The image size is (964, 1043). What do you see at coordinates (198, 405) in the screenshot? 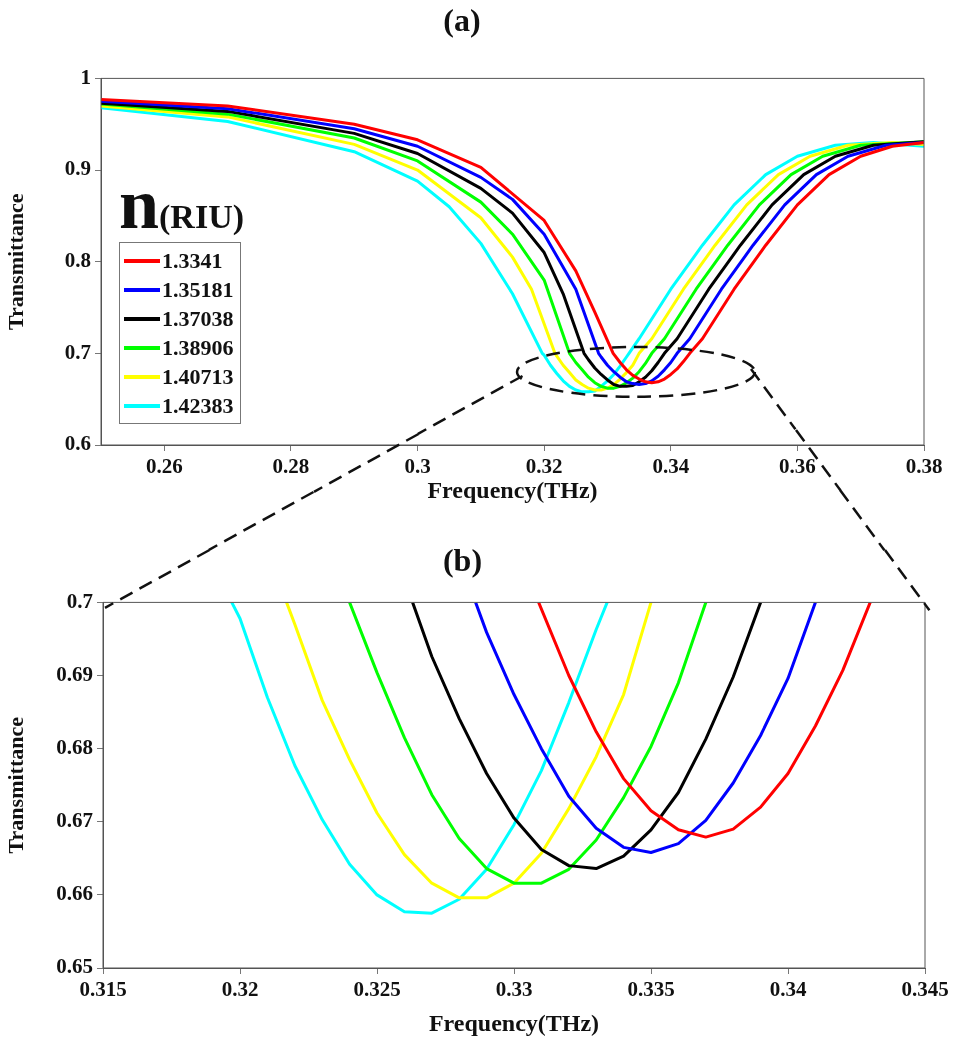
I see `legend-label: 1.42383` at bounding box center [198, 405].